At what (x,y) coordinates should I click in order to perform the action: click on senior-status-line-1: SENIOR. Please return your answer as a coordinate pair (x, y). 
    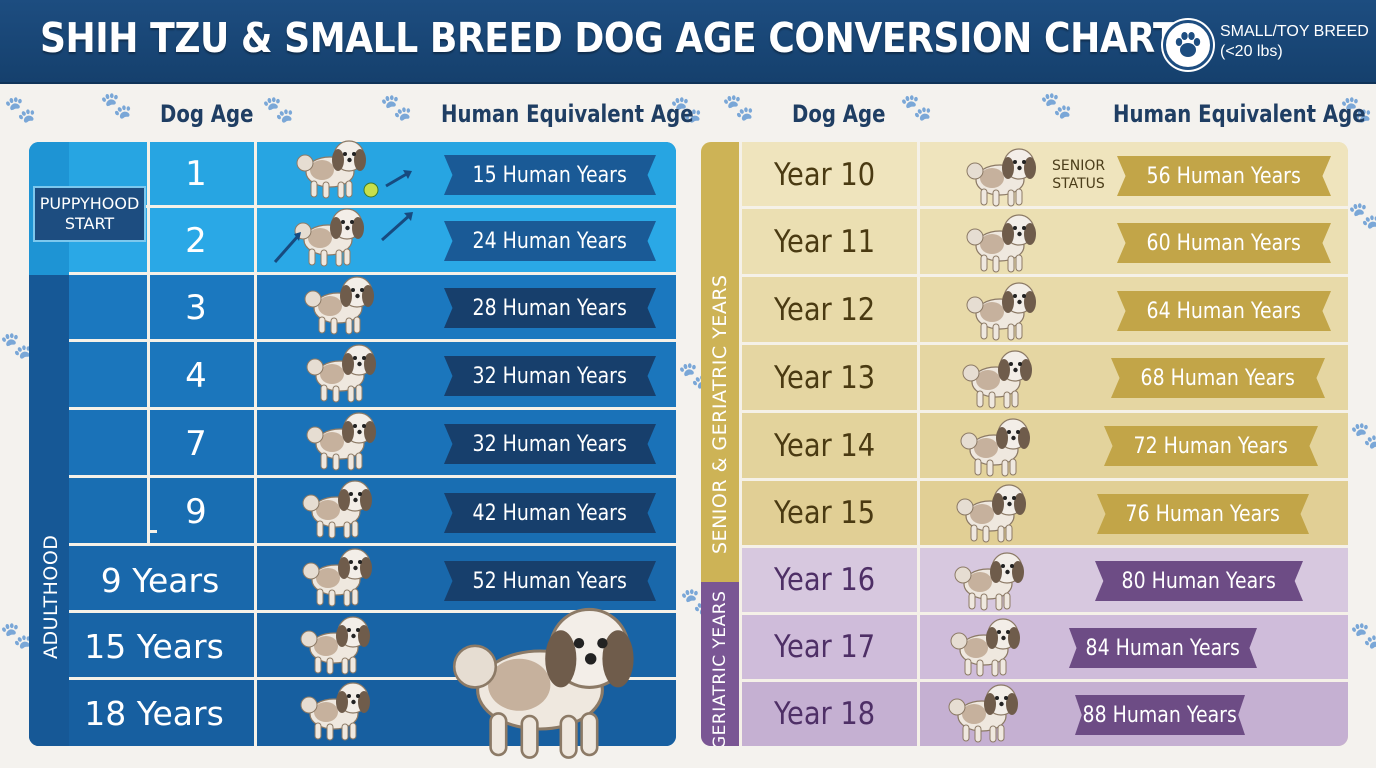
    Looking at the image, I should click on (1079, 166).